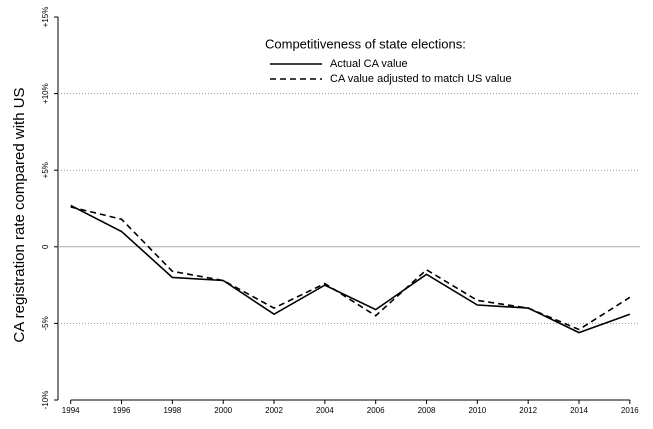 The height and width of the screenshot is (429, 653). I want to click on legend-title: Competitiveness of state elections:, so click(365, 43).